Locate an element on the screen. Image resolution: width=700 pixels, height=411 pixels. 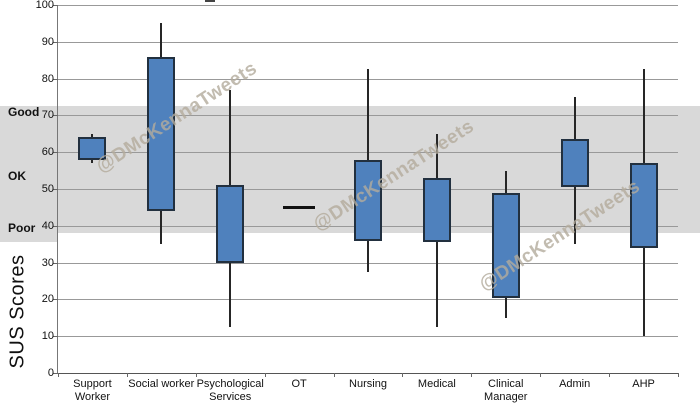
x-category-label-social-worker: Social worker is located at coordinates (161, 384).